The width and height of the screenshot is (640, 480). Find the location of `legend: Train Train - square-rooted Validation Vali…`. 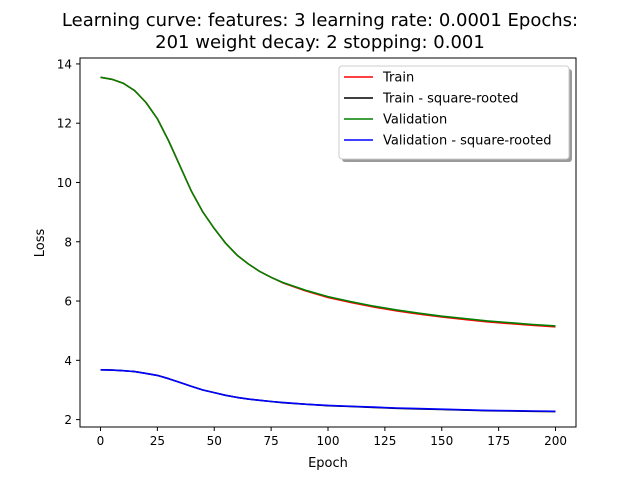

legend: Train Train - square-rooted Validation Vali… is located at coordinates (455, 113).